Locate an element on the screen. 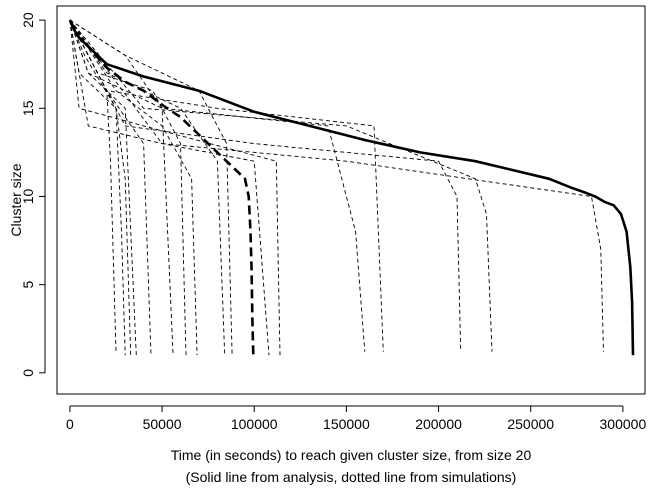 This screenshot has height=491, width=652. y-axis-label: Cluster size is located at coordinates (16, 199).